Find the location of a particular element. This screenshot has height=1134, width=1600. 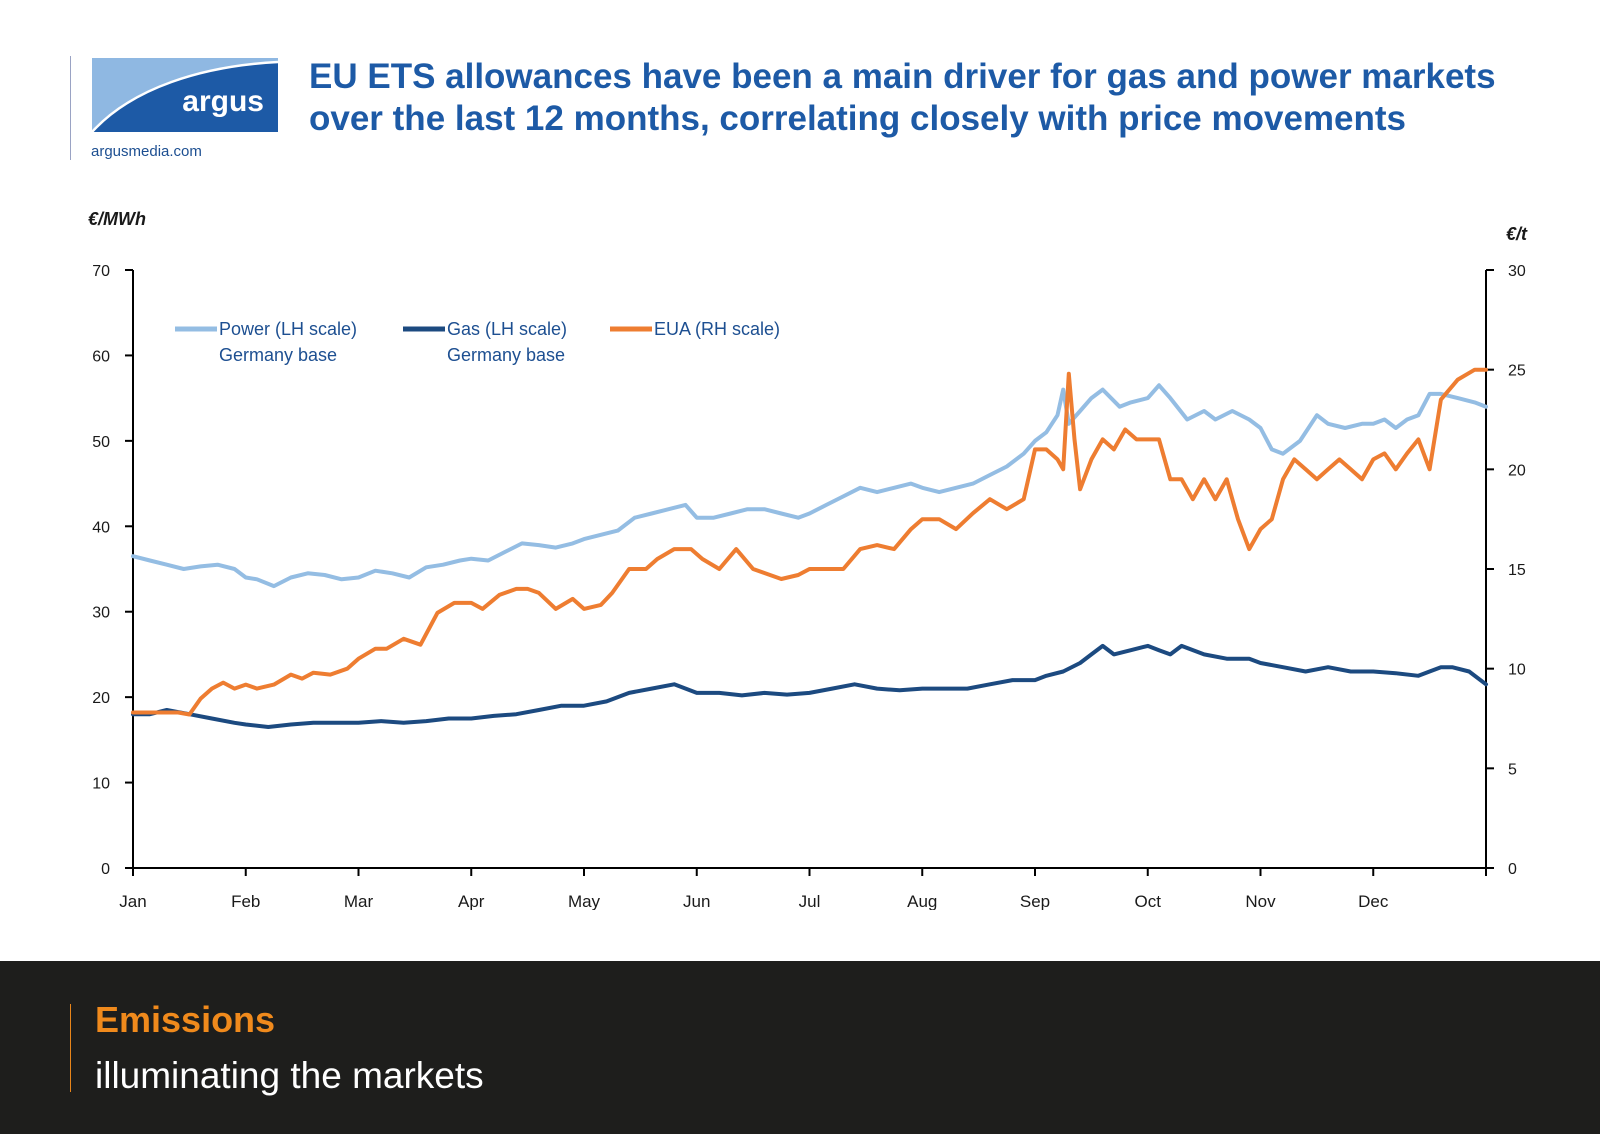

right-tick-label: 5 is located at coordinates (1512, 769).